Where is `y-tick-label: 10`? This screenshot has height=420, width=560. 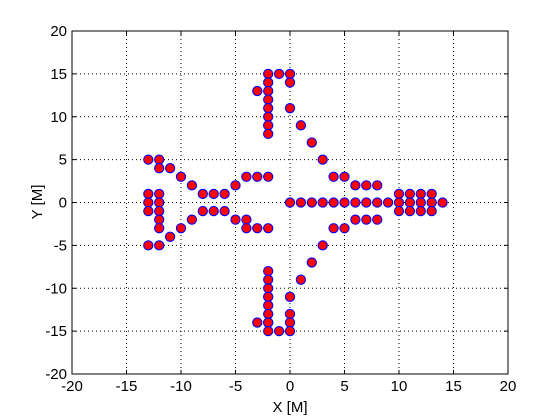 y-tick-label: 10 is located at coordinates (58, 117).